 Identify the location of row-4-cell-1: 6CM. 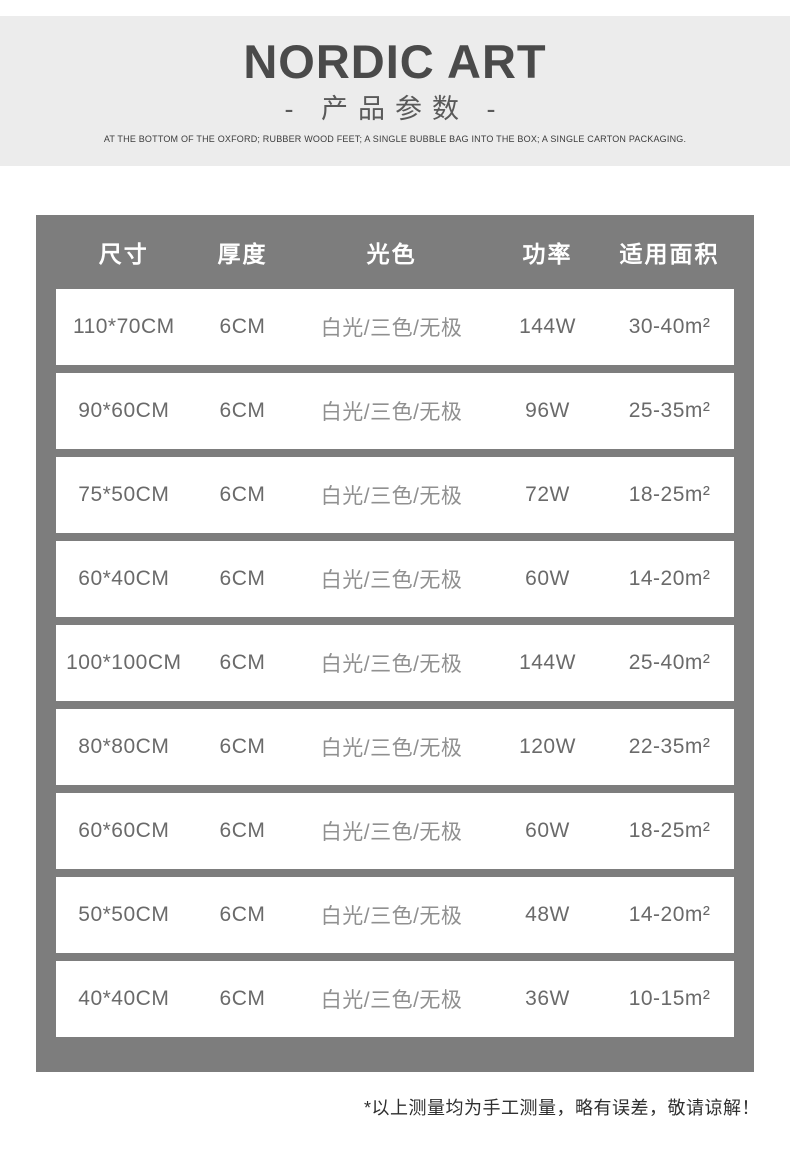
(242, 662).